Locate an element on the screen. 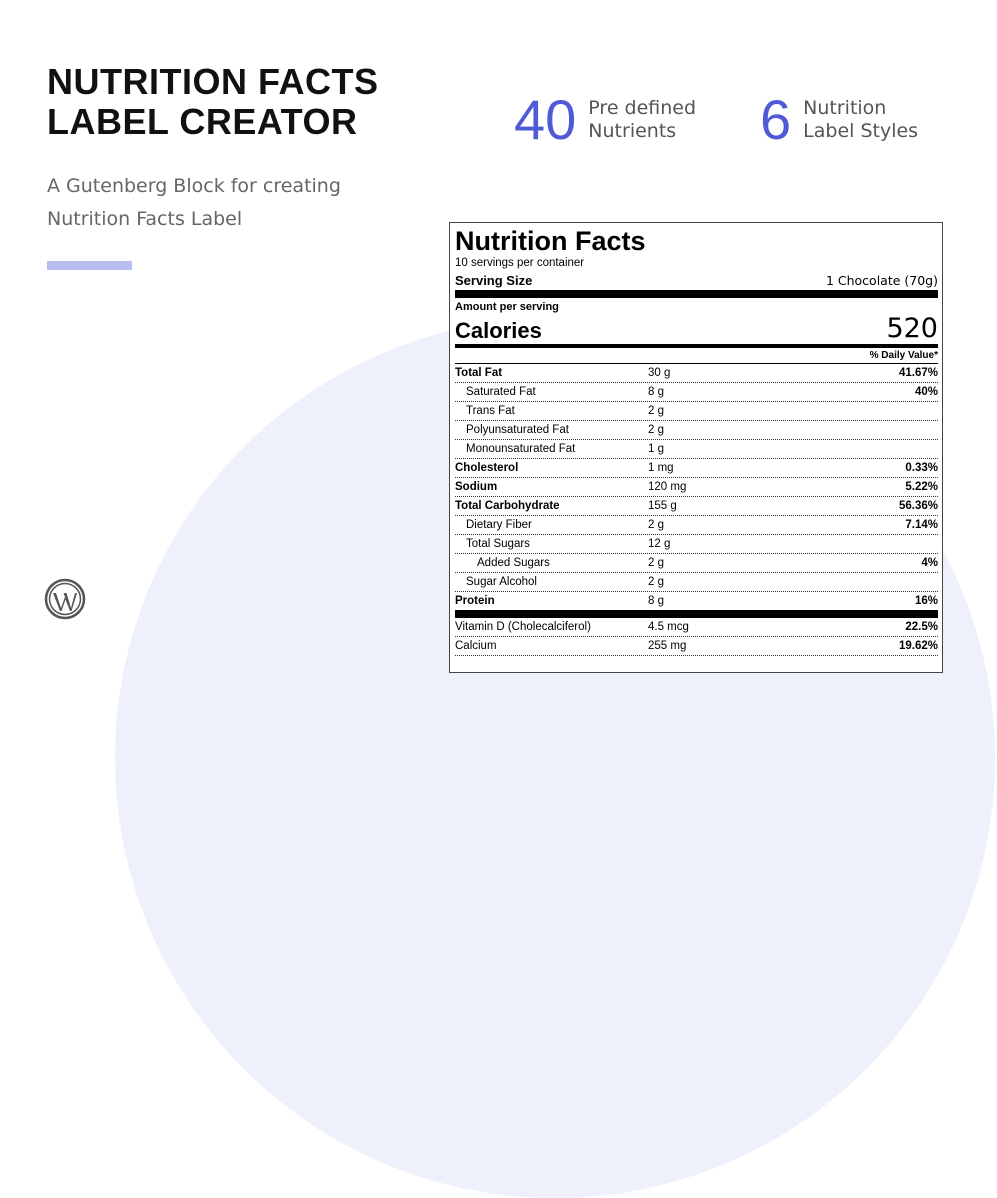 The image size is (997, 1198). calories-label: Calories is located at coordinates (498, 330).